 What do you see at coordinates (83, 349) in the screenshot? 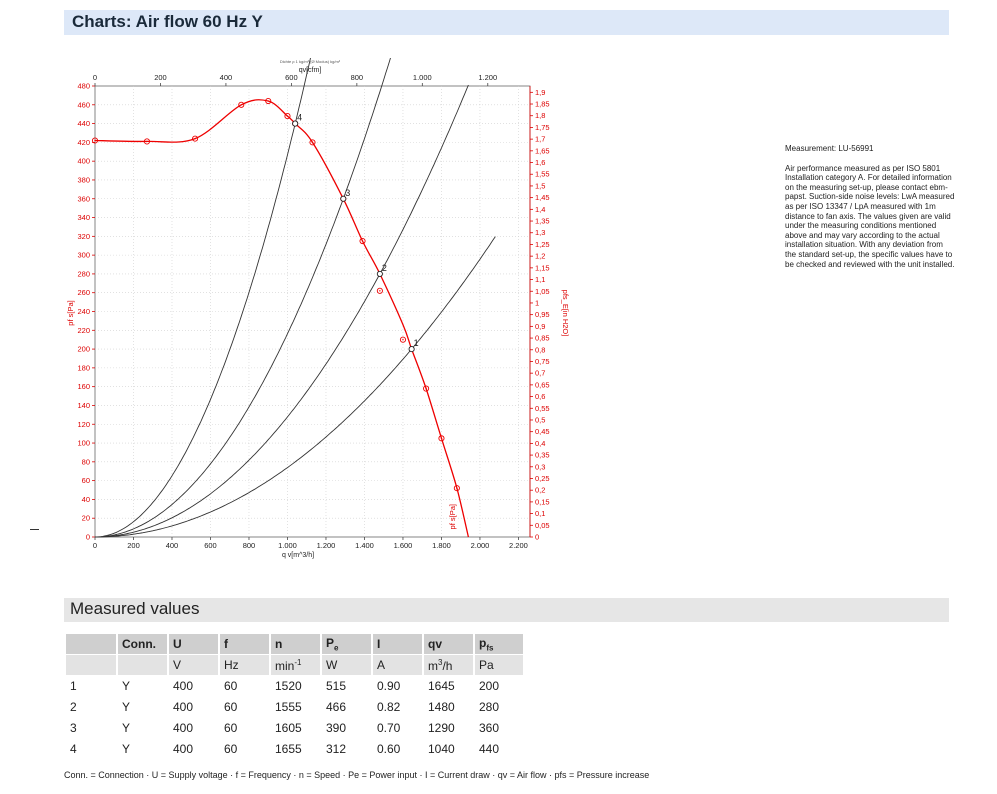
I see `left-tick-label-10: 200` at bounding box center [83, 349].